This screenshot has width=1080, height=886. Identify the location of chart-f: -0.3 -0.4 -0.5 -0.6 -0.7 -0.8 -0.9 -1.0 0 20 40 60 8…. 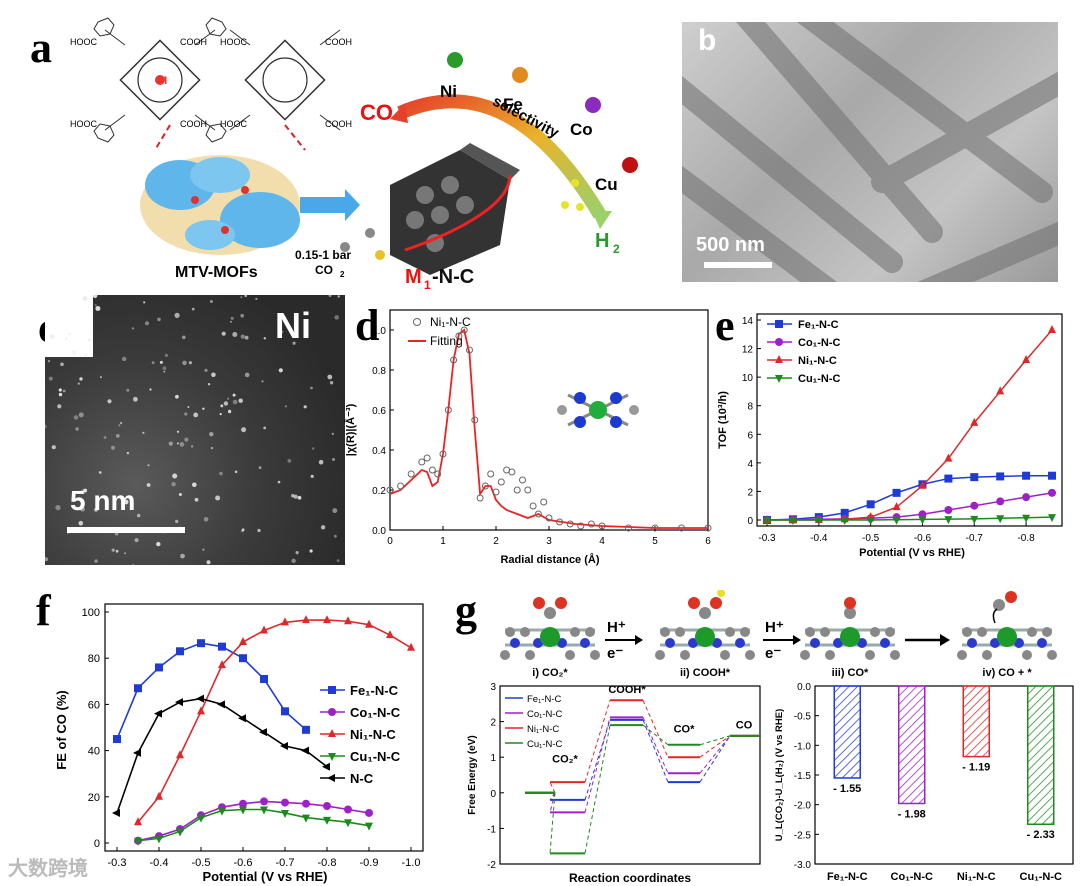
(239, 743).